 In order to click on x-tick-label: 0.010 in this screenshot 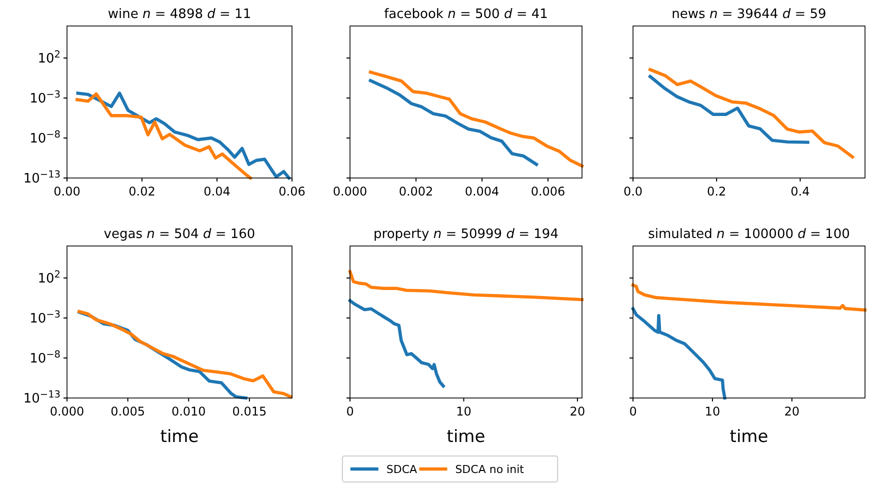, I will do `click(188, 411)`.